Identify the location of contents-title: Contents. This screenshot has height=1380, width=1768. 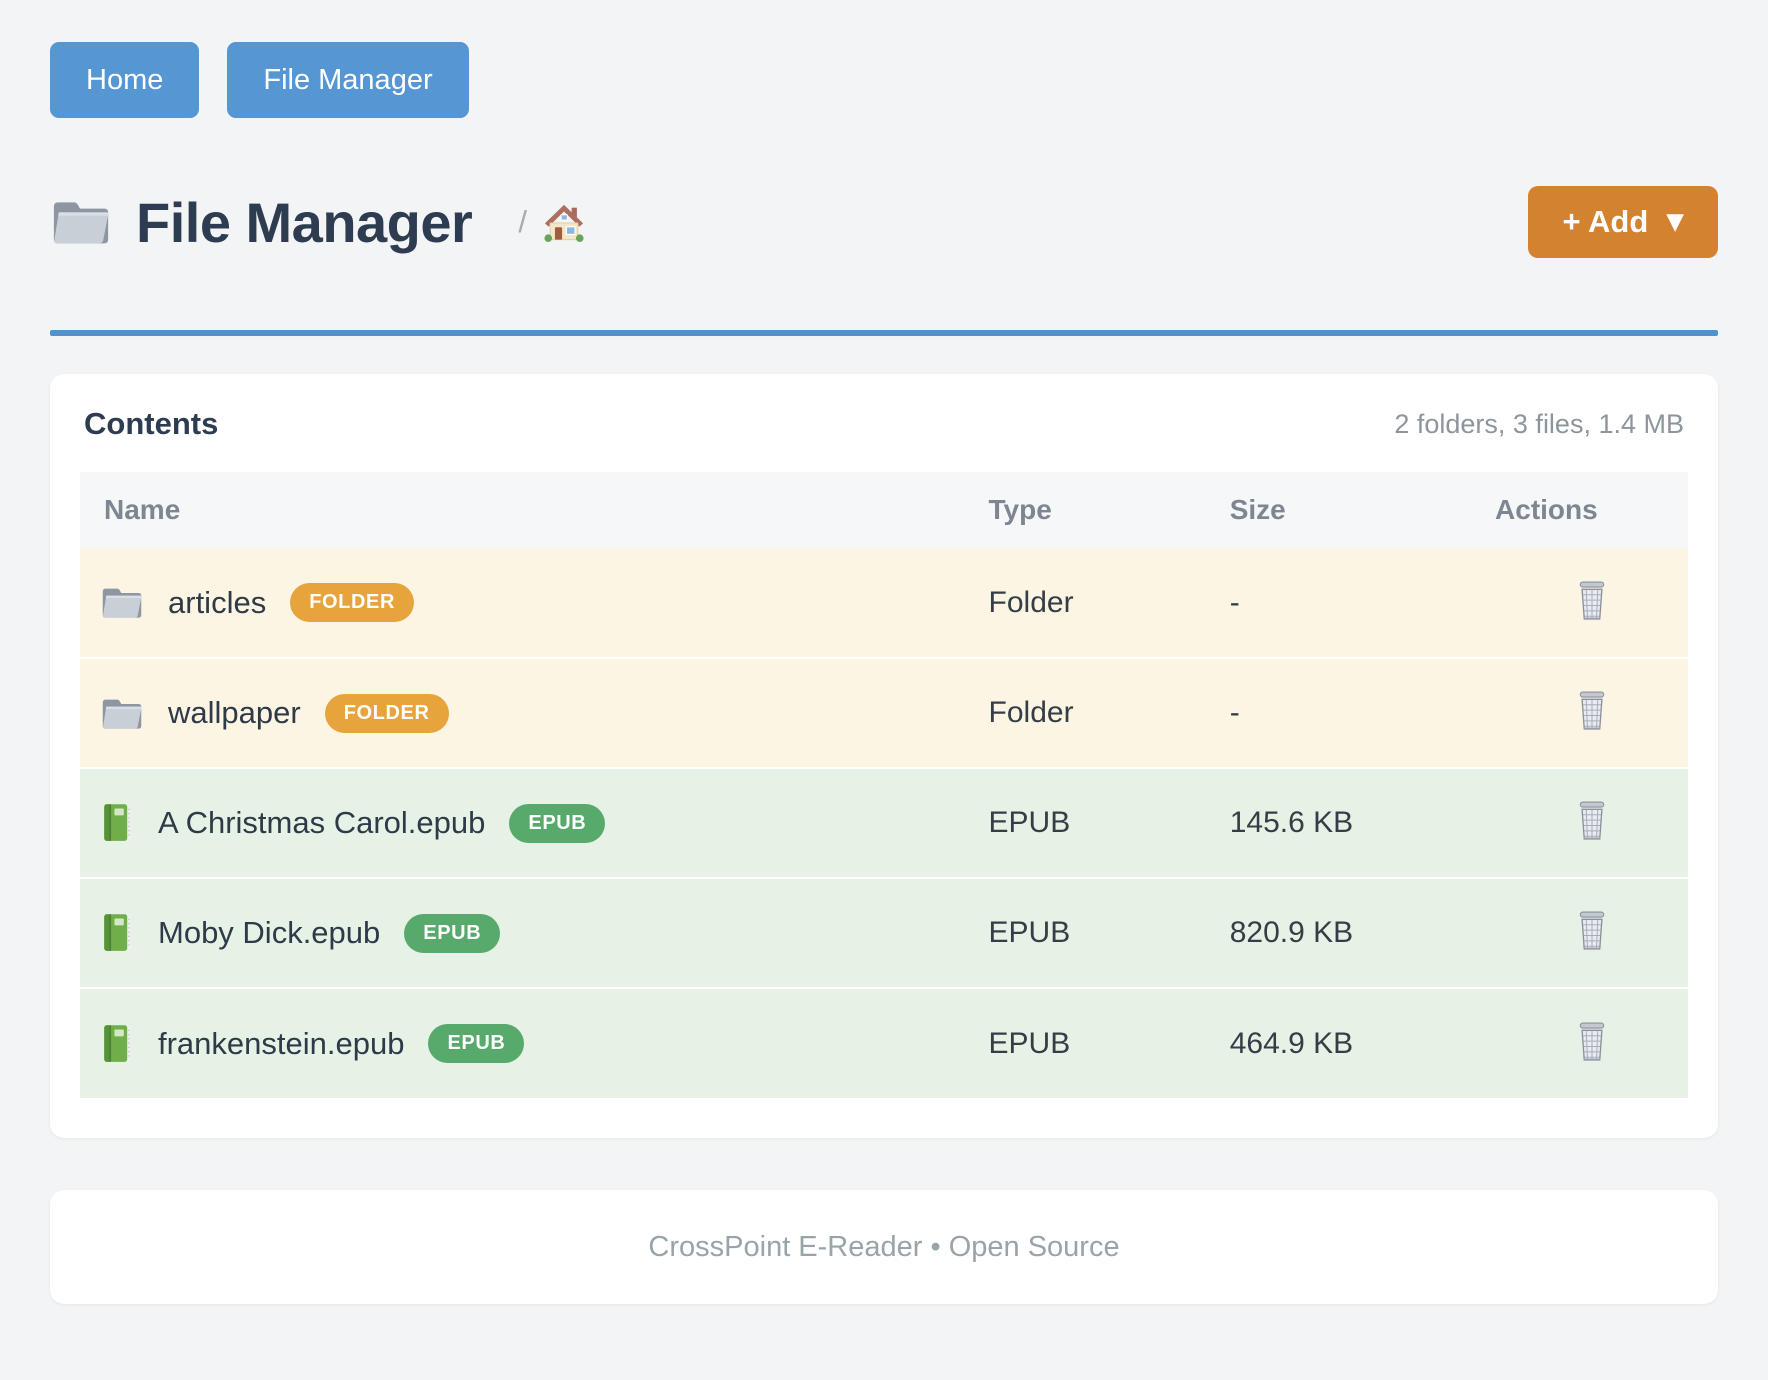
(151, 423).